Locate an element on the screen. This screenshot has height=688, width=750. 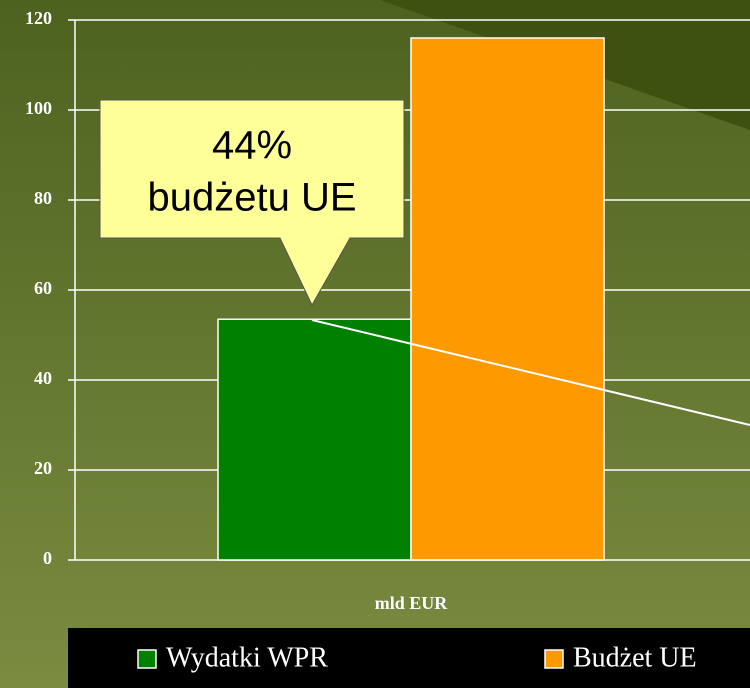
decor-line is located at coordinates (530, 372).